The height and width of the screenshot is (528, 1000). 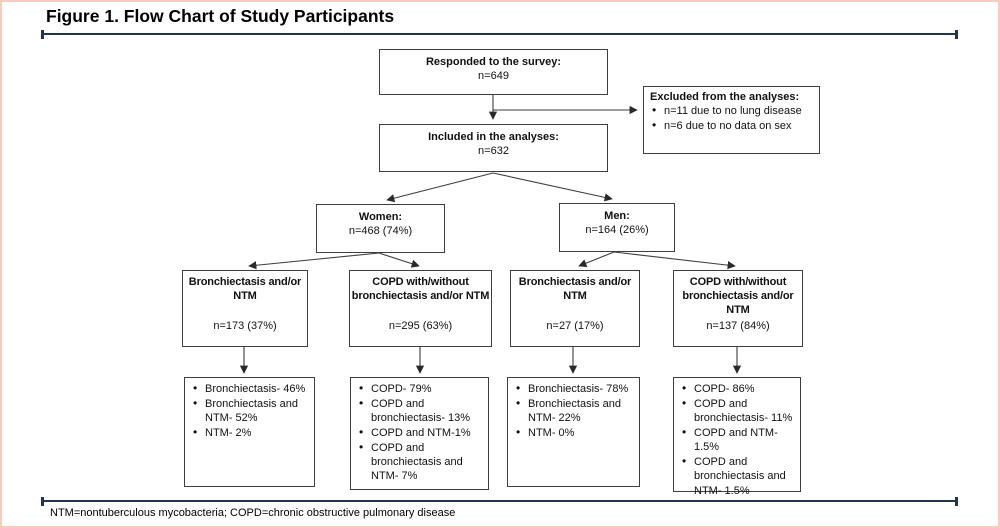 I want to click on outcome-item: Bronchiectasis- 78%, so click(x=576, y=388).